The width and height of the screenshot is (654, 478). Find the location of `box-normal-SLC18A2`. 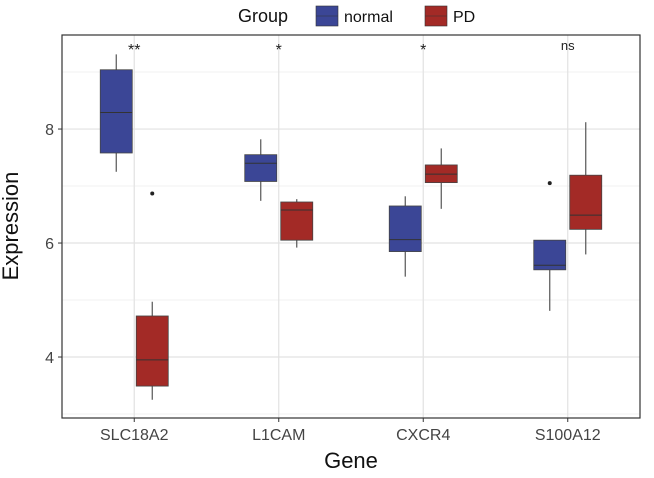

box-normal-SLC18A2 is located at coordinates (116, 113).